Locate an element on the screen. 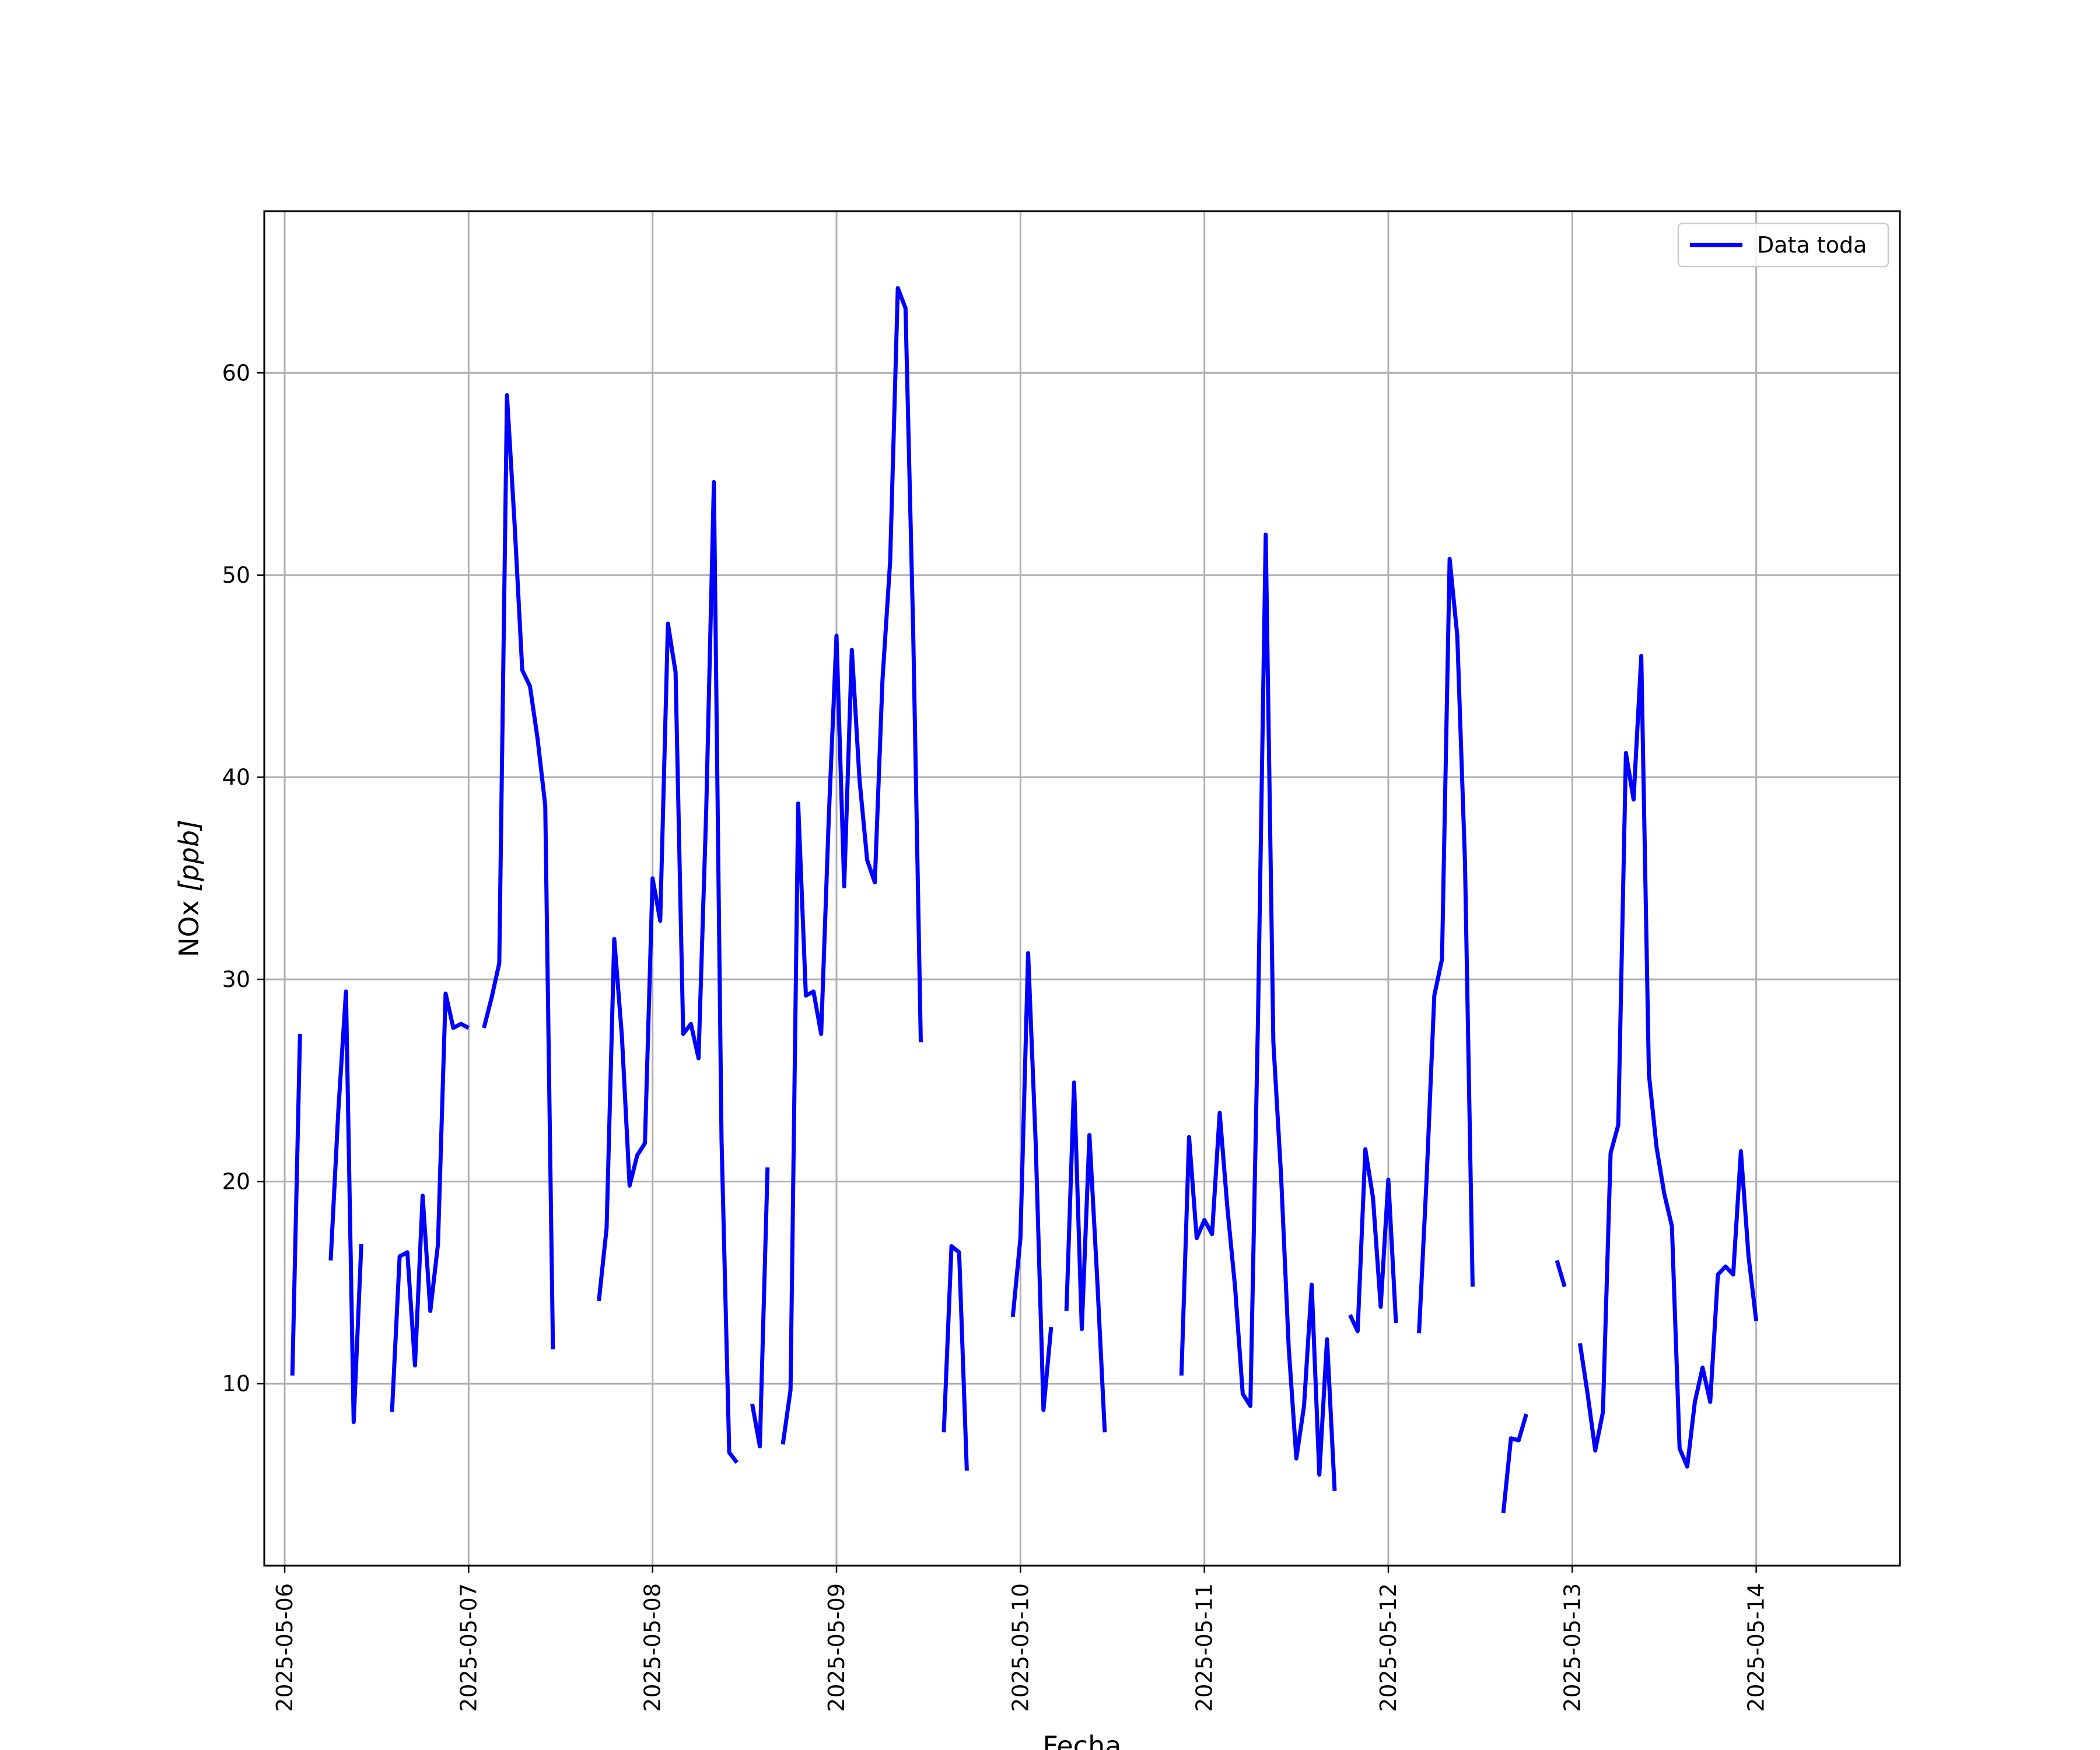  y-tick-label: 60 is located at coordinates (236, 373).